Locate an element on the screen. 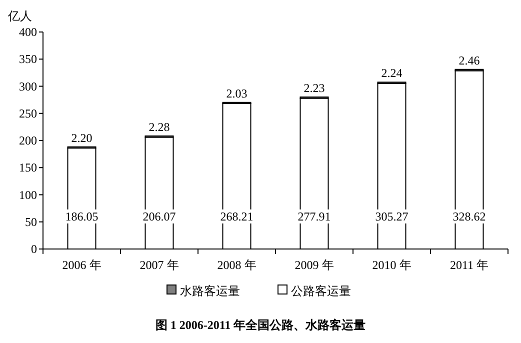  x-tick-label: 2011 年 is located at coordinates (469, 265).